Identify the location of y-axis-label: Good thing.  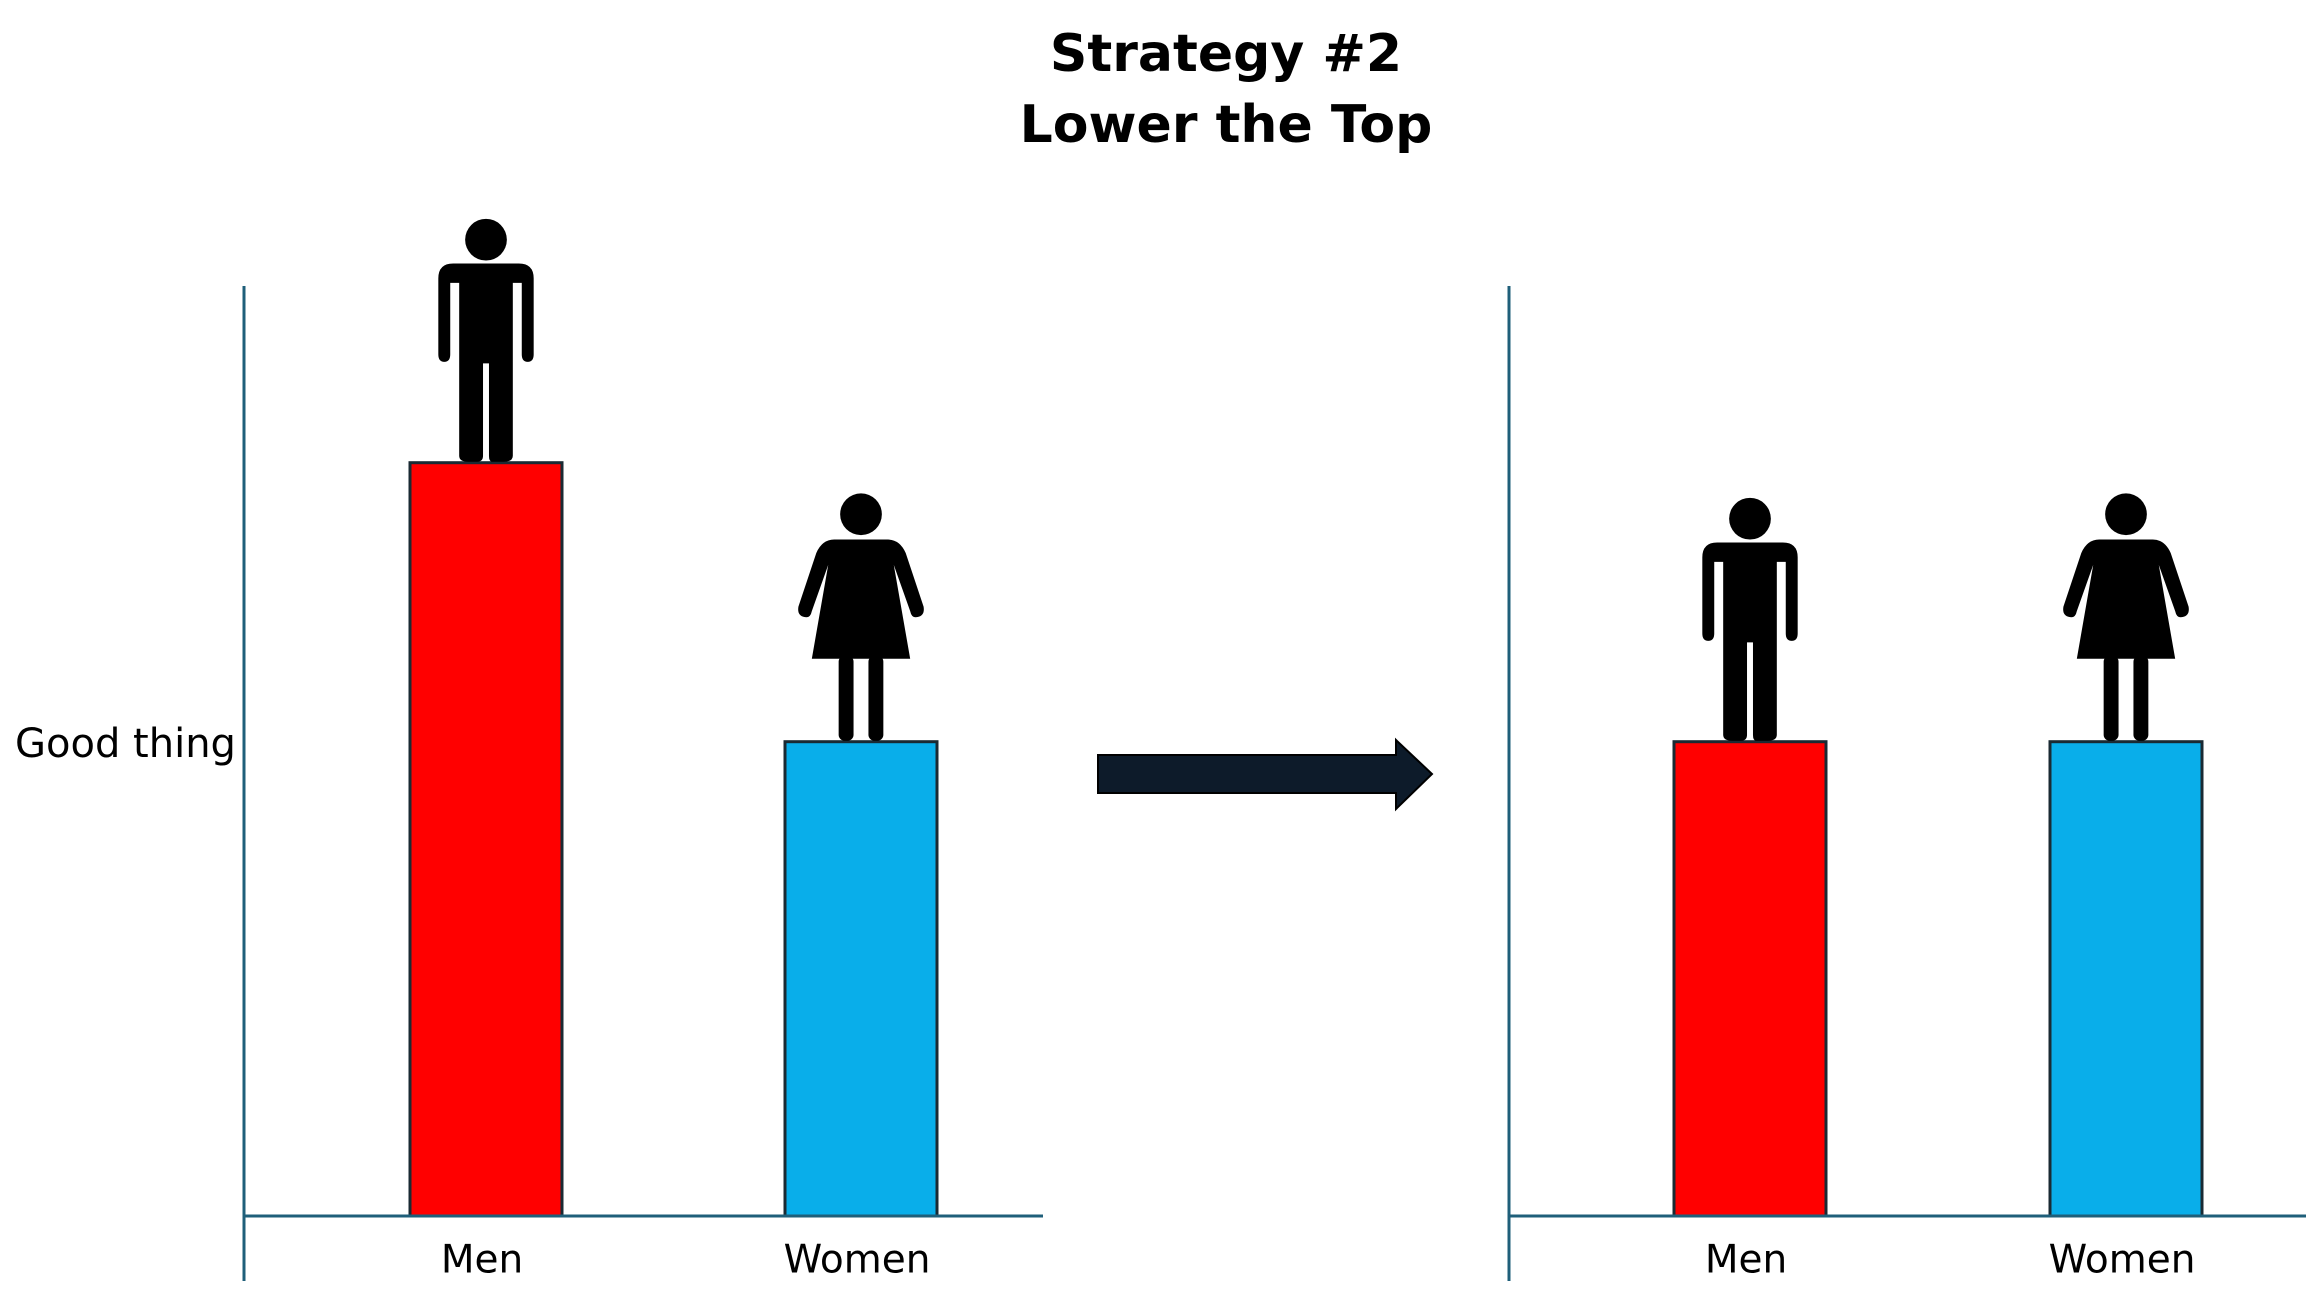
(125, 744).